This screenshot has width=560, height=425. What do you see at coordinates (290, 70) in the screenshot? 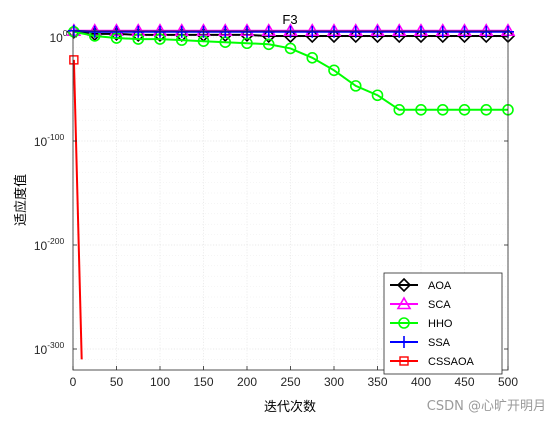
I see `series-line-hho` at bounding box center [290, 70].